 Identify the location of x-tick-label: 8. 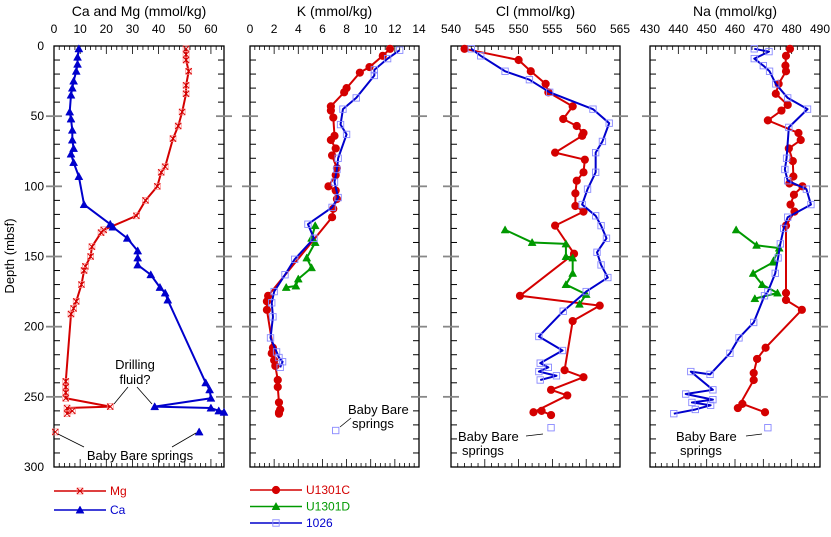
(346, 29).